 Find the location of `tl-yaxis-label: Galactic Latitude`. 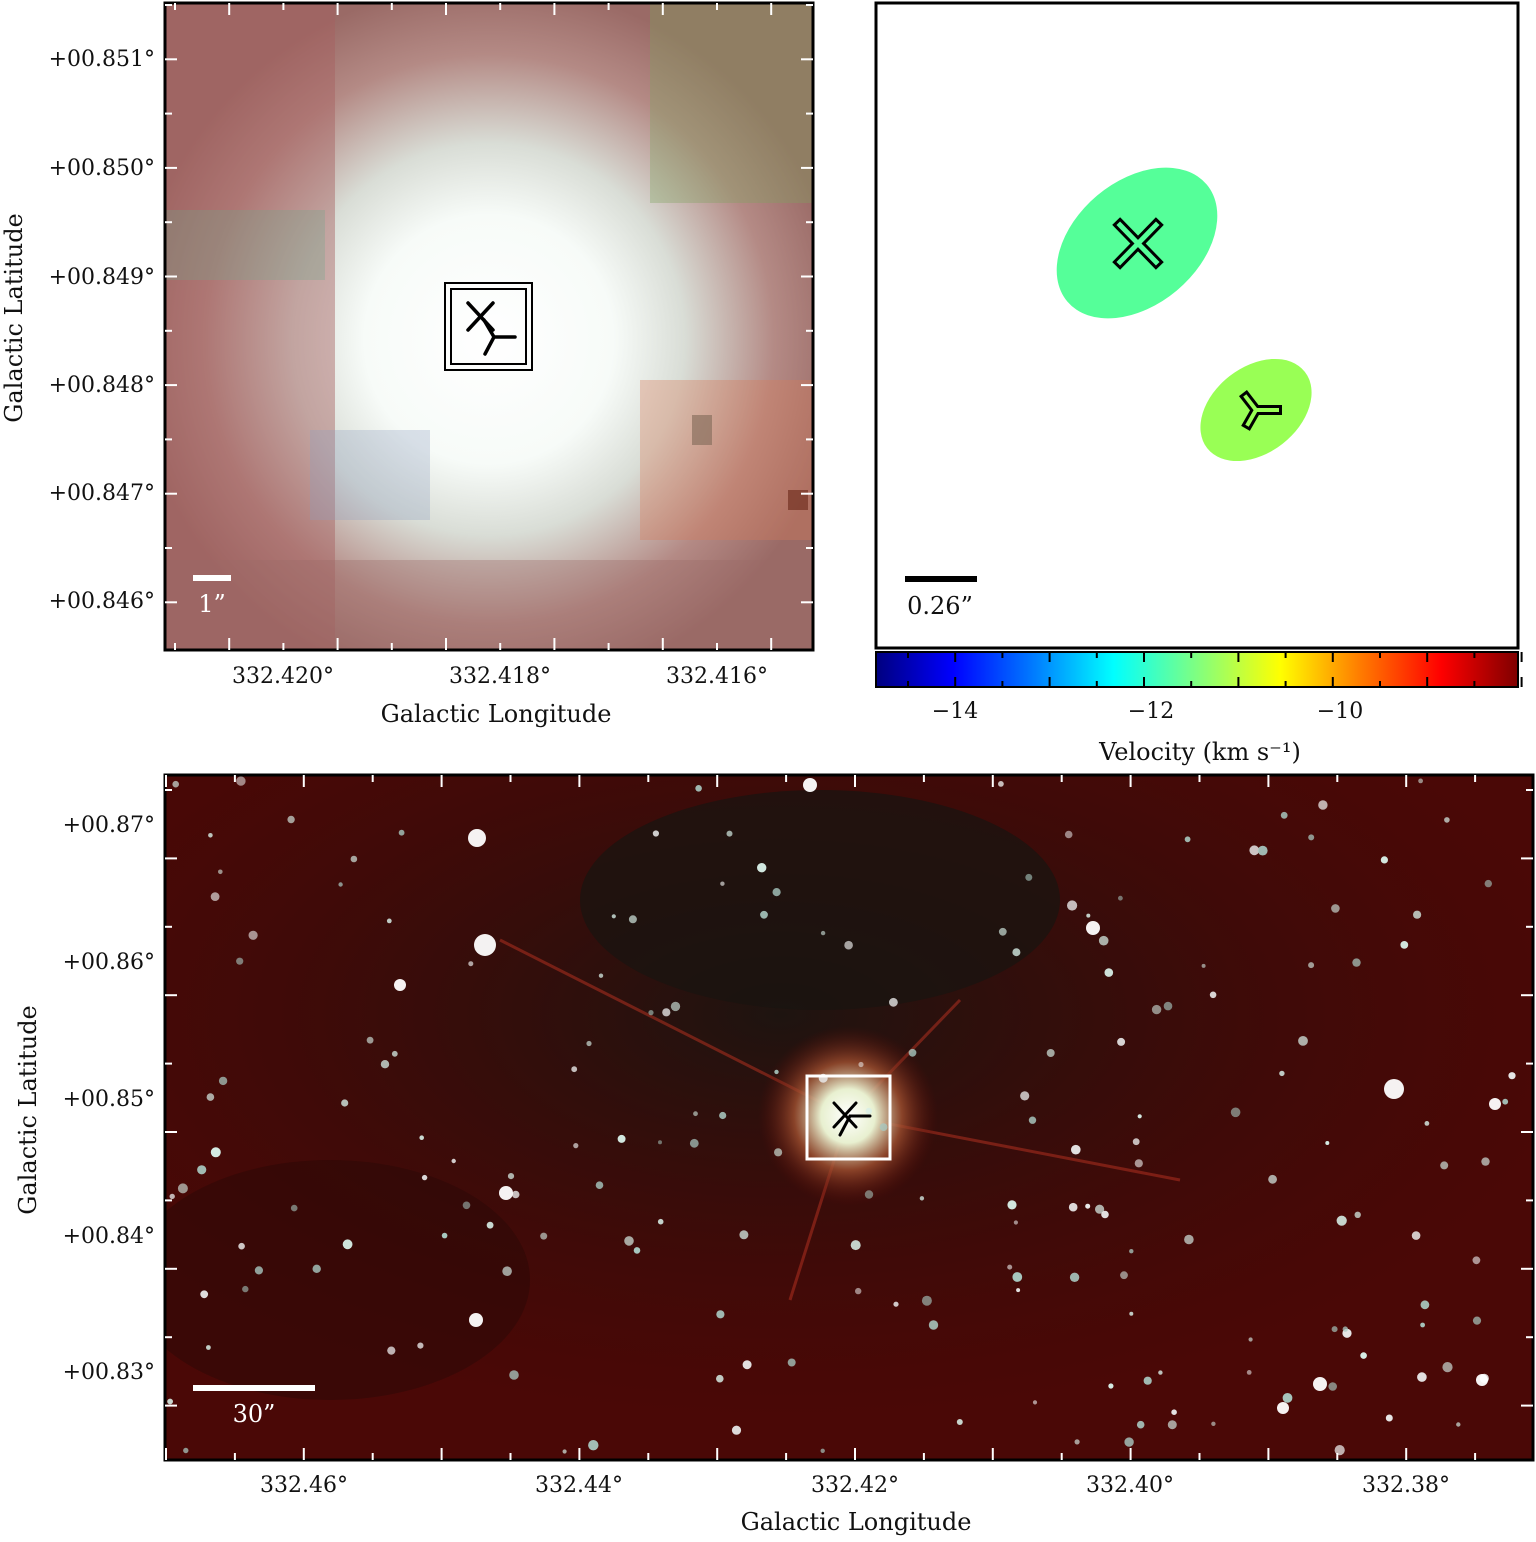

tl-yaxis-label: Galactic Latitude is located at coordinates (14, 318).